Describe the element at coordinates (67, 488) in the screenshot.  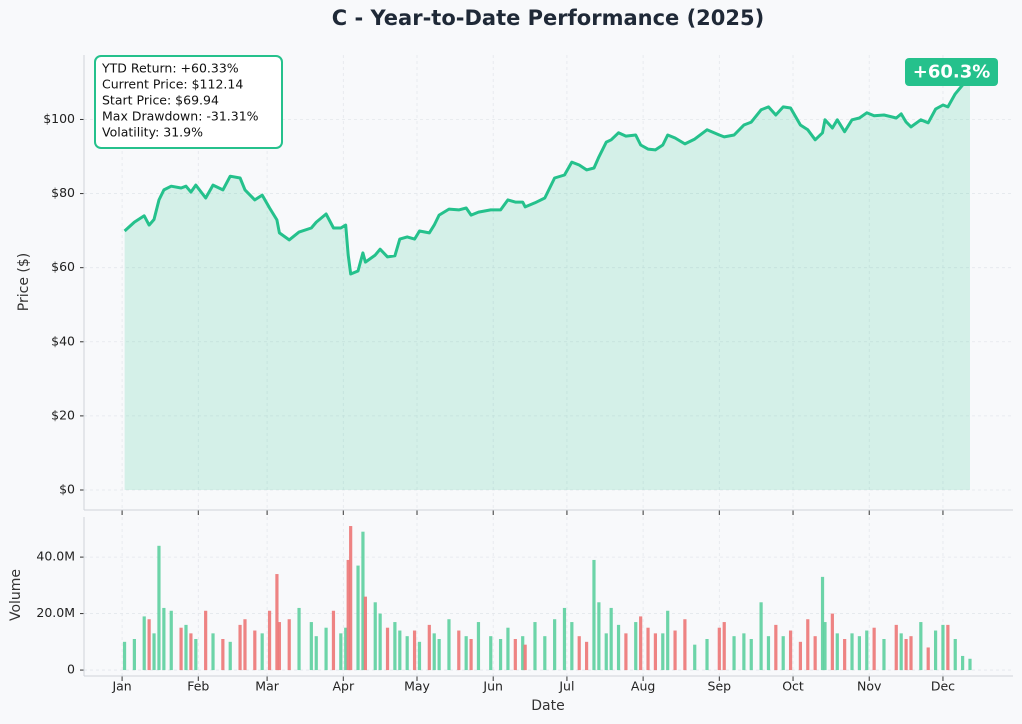
I see `y-tick-label: $0` at that location.